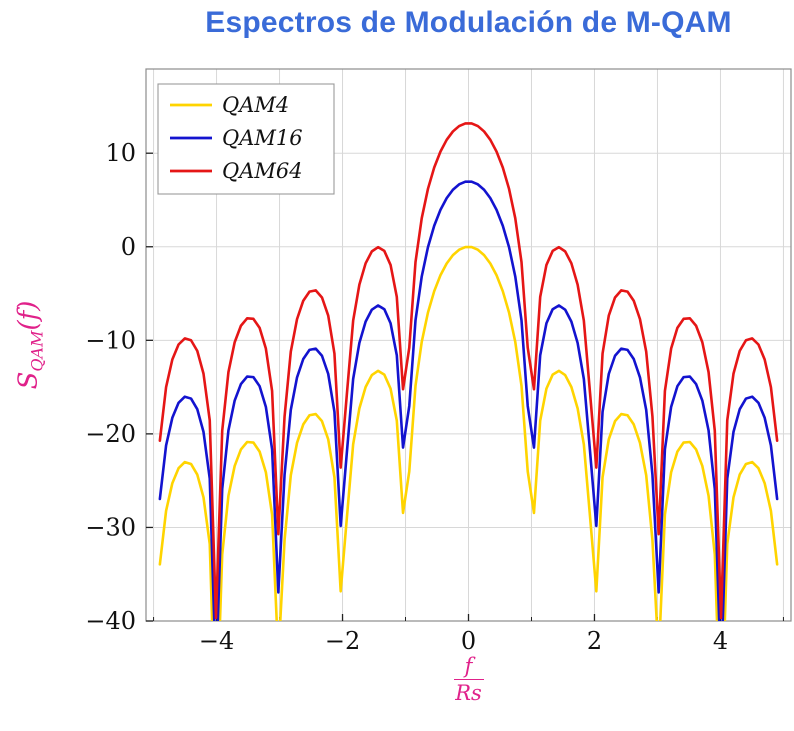 The width and height of the screenshot is (794, 731). I want to click on legend-label: QAM4, so click(255, 105).